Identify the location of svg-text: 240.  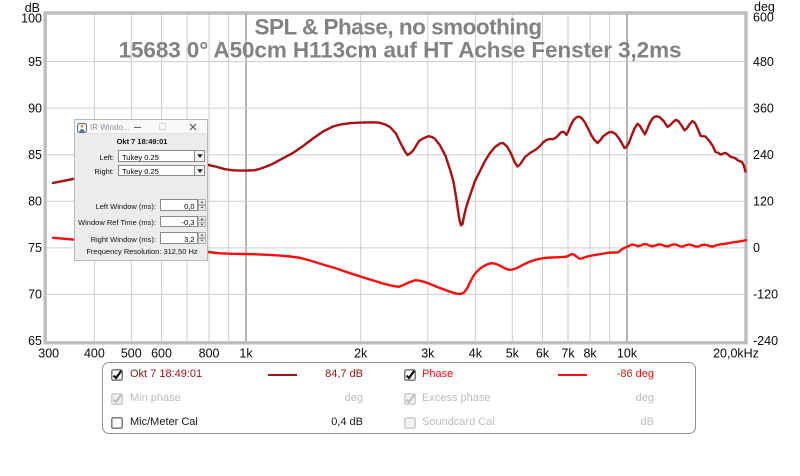
(763, 155).